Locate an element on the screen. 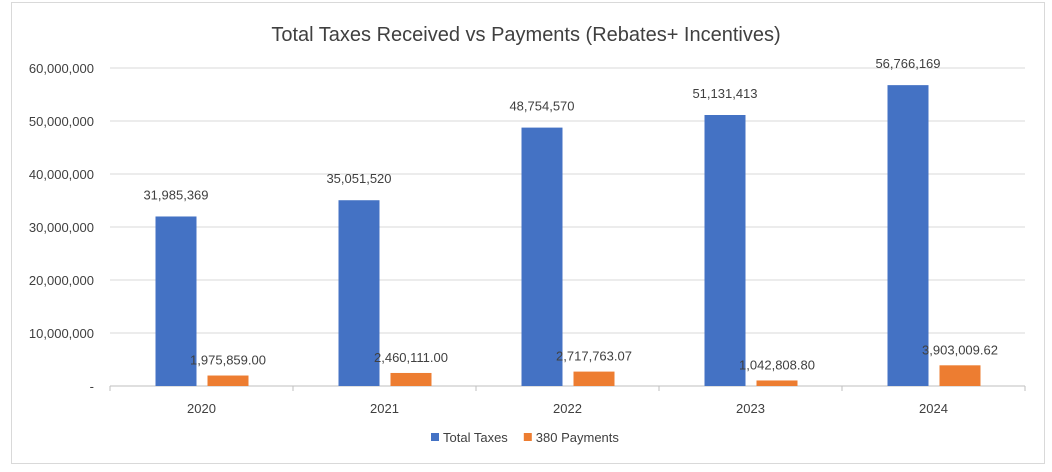  y-tick-label: 10,000,000 is located at coordinates (61, 333).